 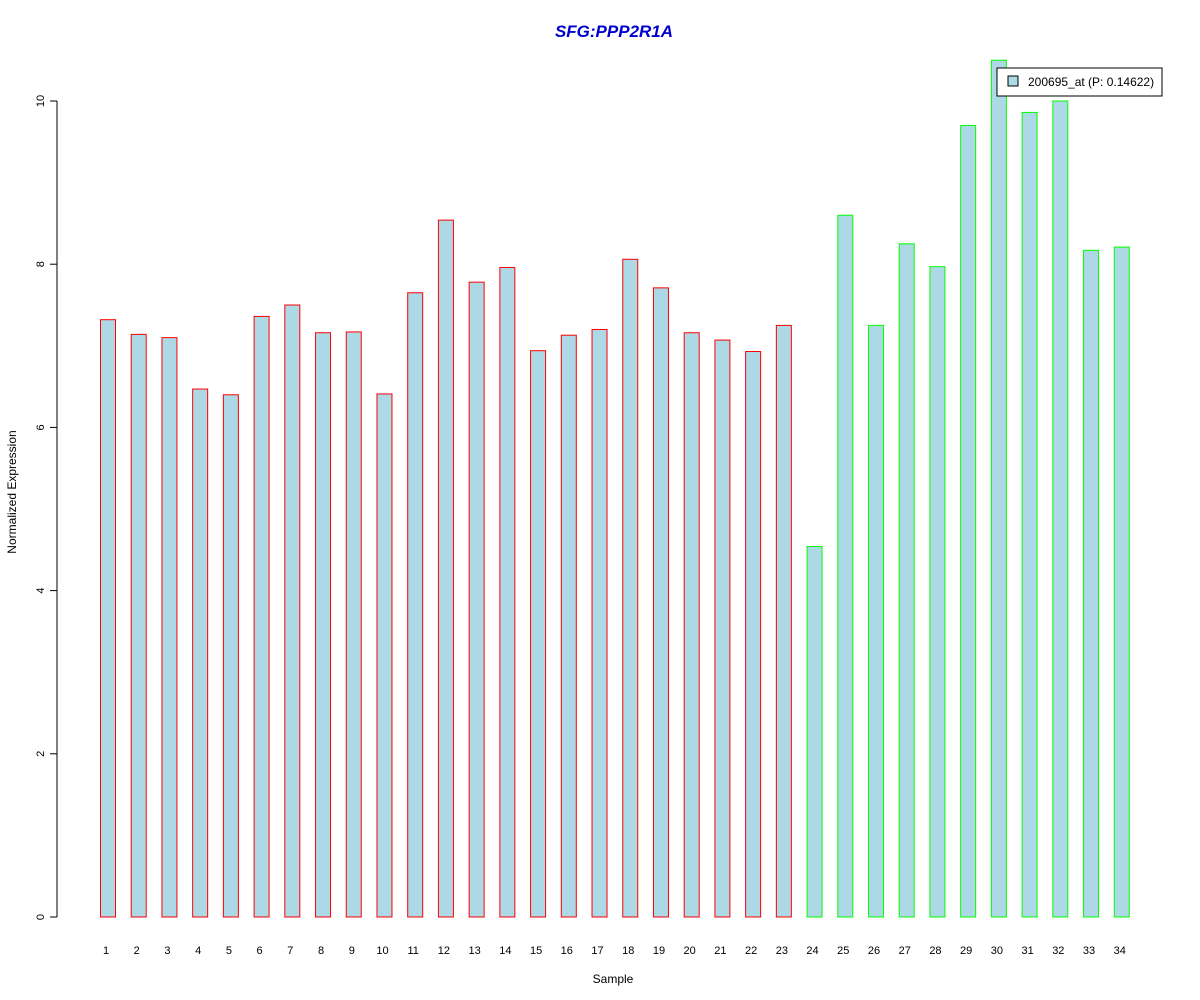 What do you see at coordinates (106, 951) in the screenshot?
I see `x-tick-label: 1` at bounding box center [106, 951].